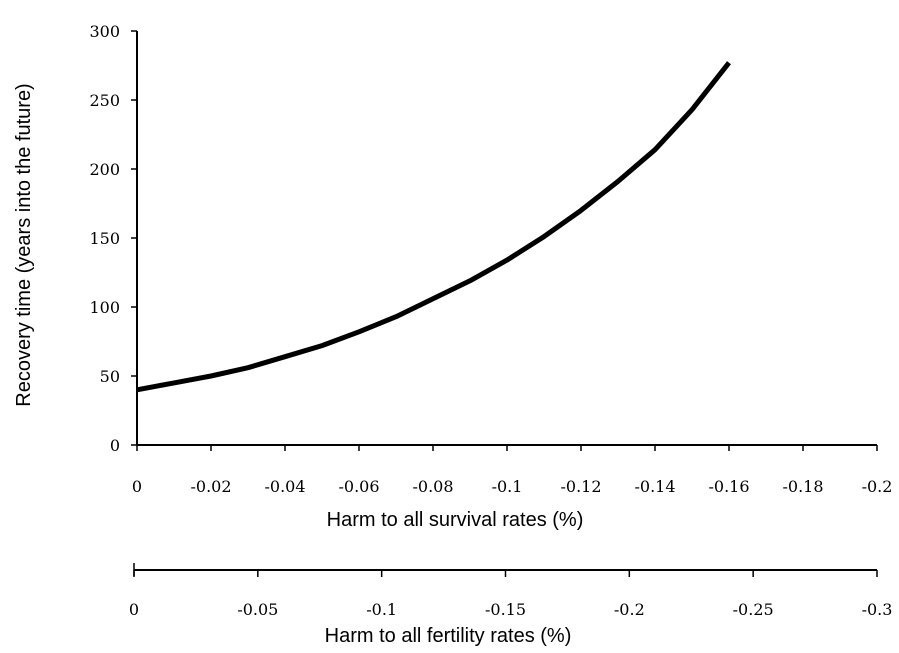 The image size is (899, 653). Describe the element at coordinates (104, 31) in the screenshot. I see `y-tick-label: 300` at that location.